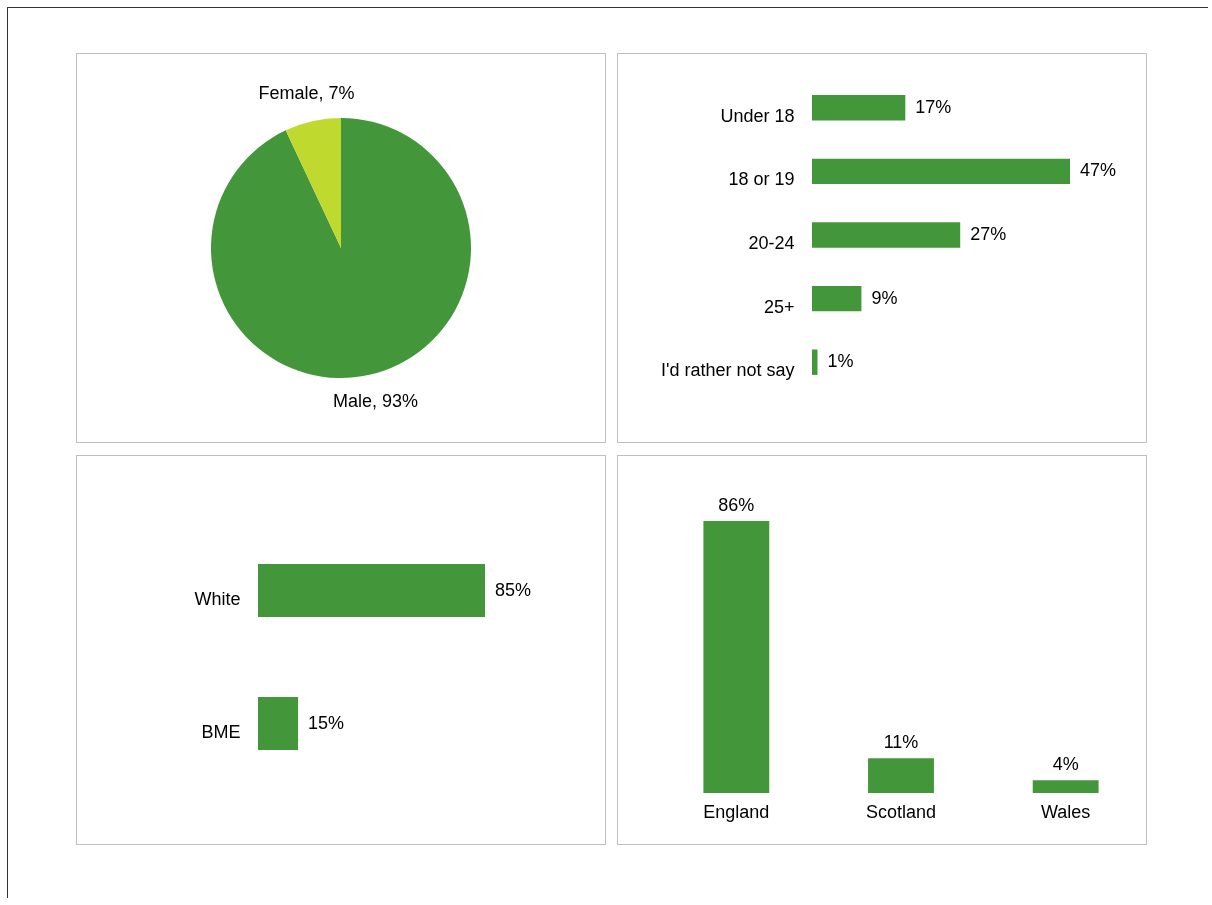 The width and height of the screenshot is (1212, 905). What do you see at coordinates (1098, 170) in the screenshot?
I see `data-label: 47%` at bounding box center [1098, 170].